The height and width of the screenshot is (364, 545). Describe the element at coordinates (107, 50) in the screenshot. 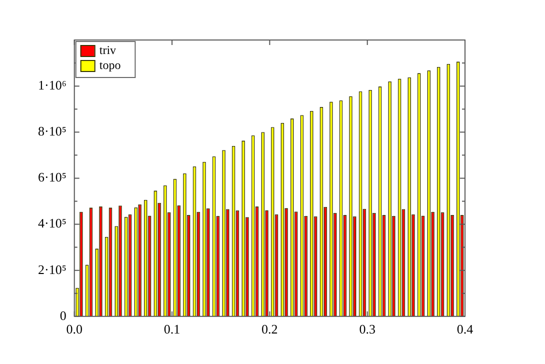

I see `legend-label: triv` at that location.